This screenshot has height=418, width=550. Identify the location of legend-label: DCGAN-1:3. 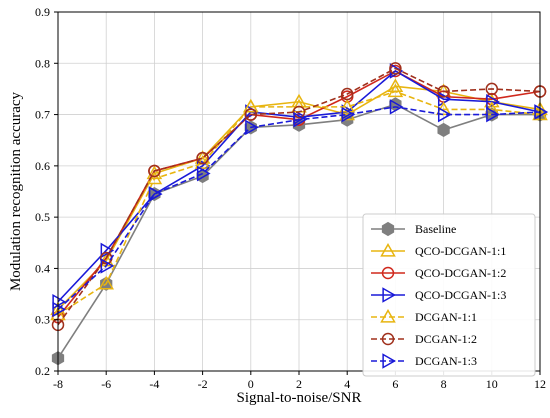
(446, 361).